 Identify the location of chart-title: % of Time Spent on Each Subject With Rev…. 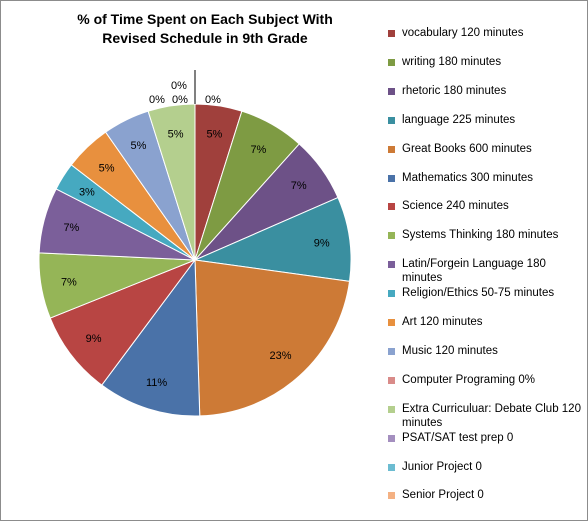
(205, 29).